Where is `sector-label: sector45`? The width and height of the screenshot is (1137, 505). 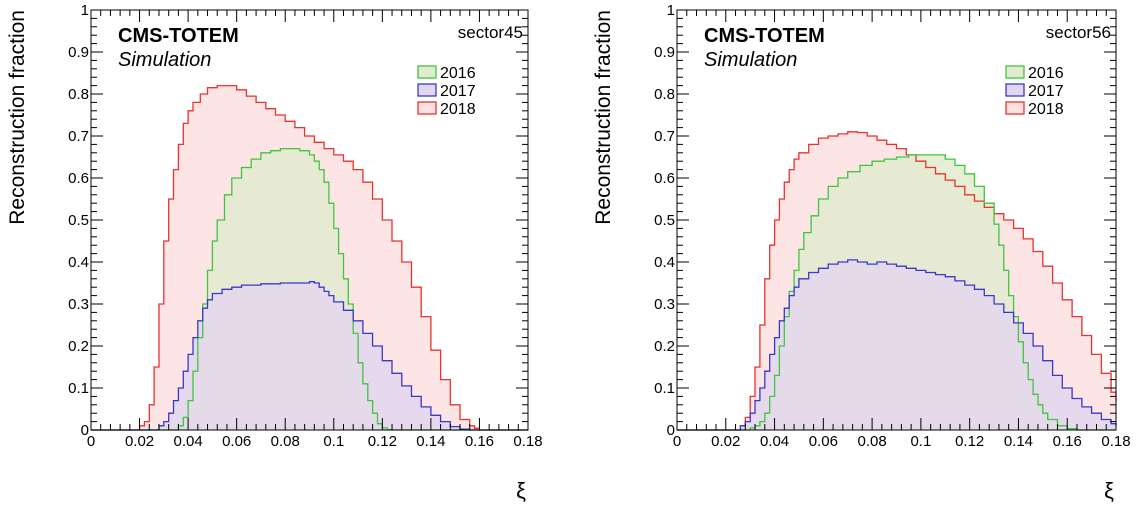
sector-label: sector45 is located at coordinates (490, 32).